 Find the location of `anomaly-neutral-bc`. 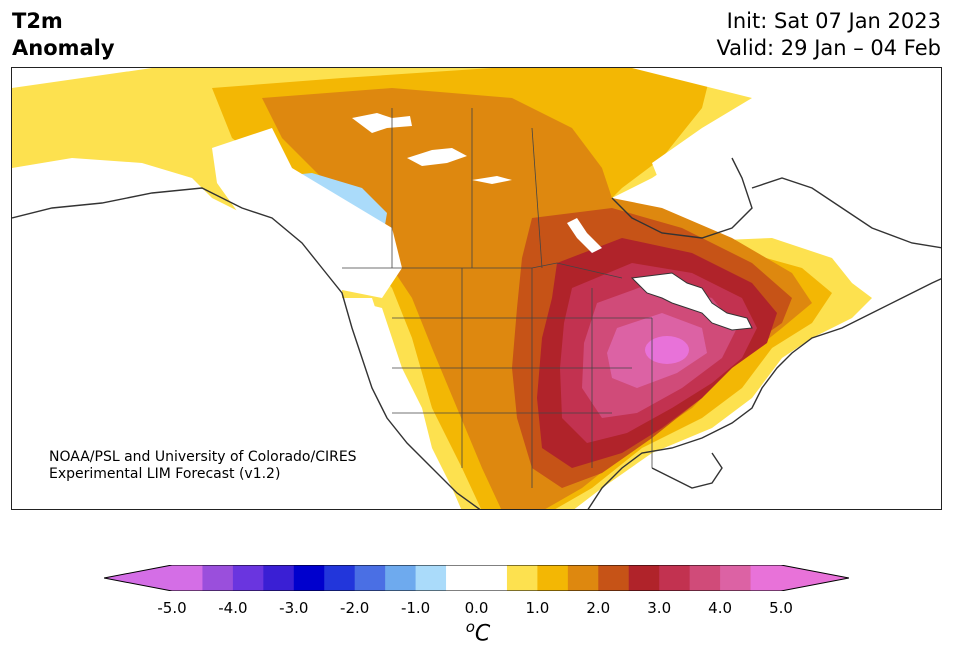

anomaly-neutral-bc is located at coordinates (307, 213).